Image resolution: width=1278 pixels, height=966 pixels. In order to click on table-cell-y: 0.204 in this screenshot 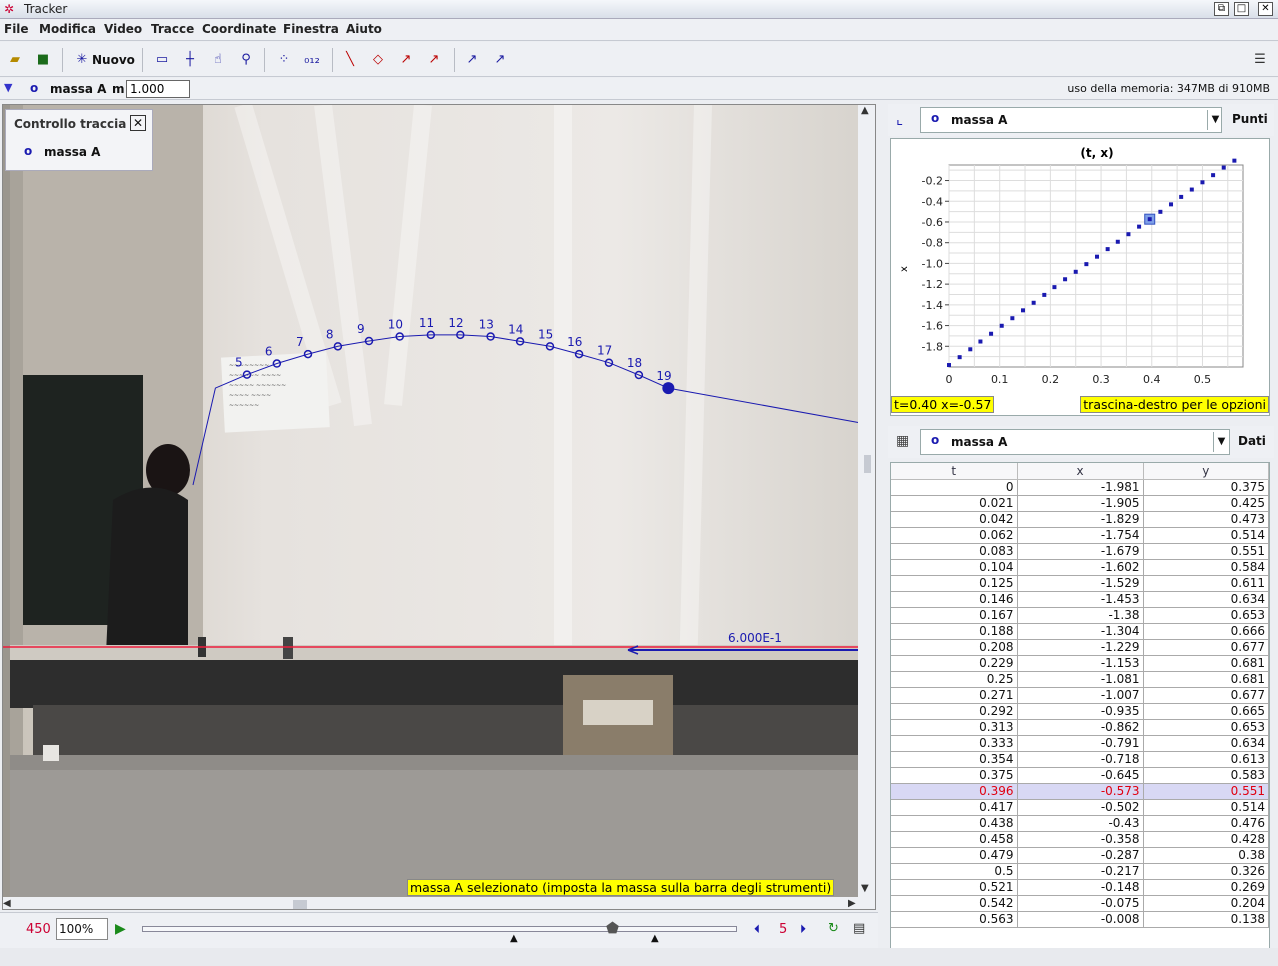, I will do `click(1206, 903)`.